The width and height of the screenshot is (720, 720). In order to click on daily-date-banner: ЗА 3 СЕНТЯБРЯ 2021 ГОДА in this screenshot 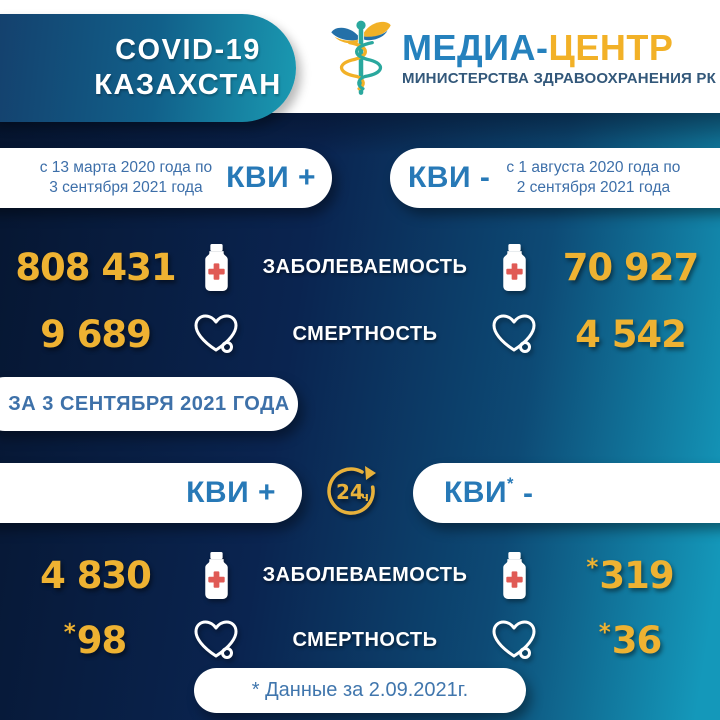, I will do `click(149, 403)`.